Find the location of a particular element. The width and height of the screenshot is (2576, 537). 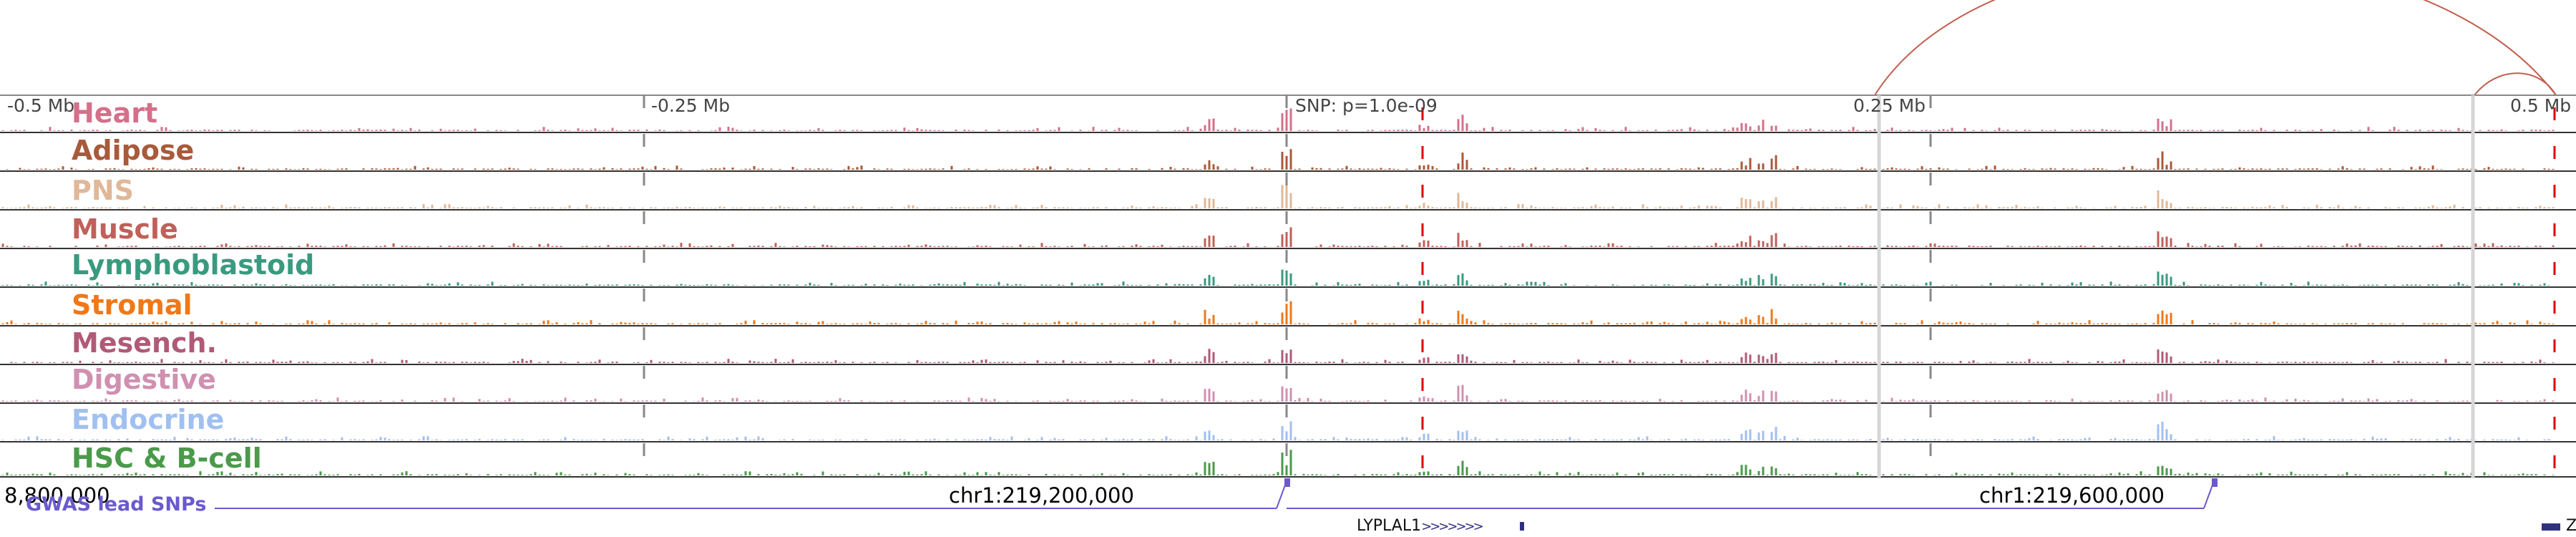

gene-name: LYPLAL1 is located at coordinates (1389, 526).